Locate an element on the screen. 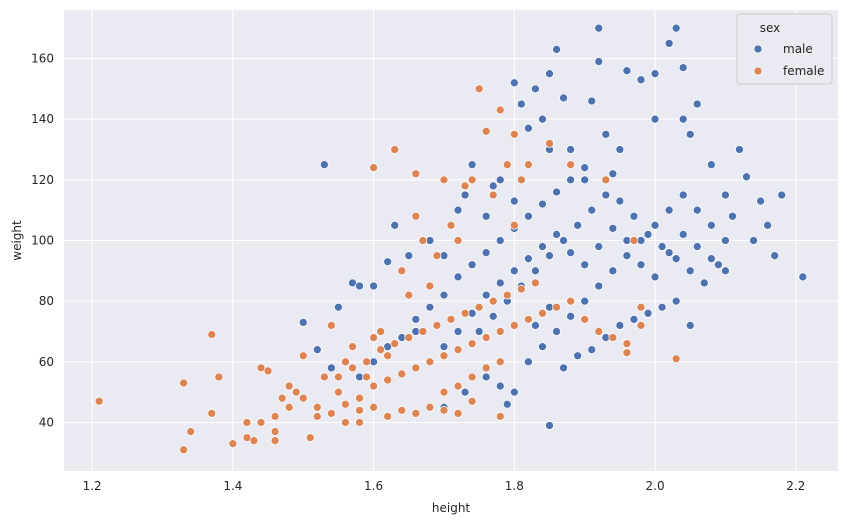 This screenshot has width=847, height=525. legend-marker-female is located at coordinates (758, 71).